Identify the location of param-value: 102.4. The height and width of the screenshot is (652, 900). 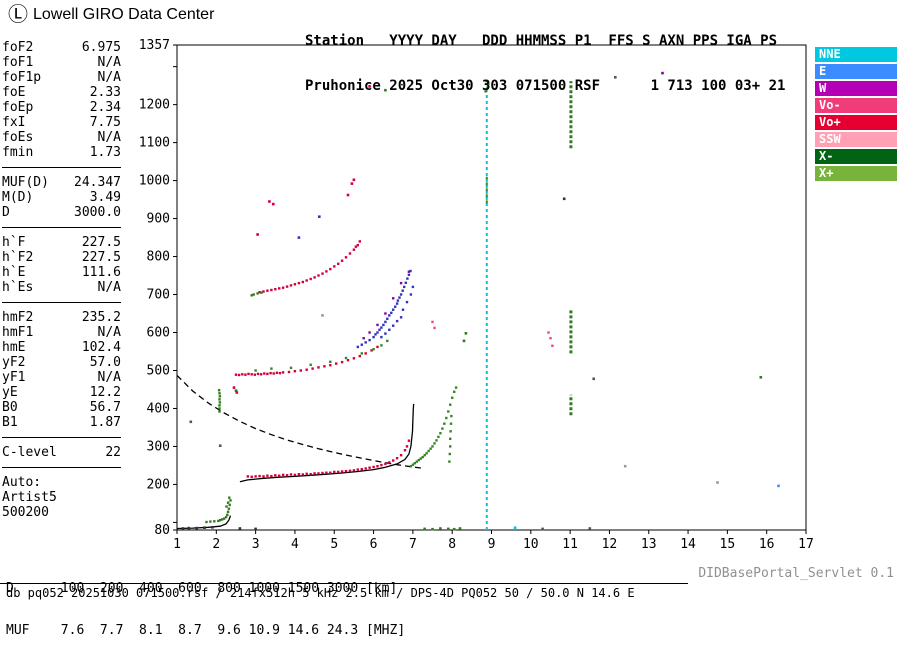
(101, 347).